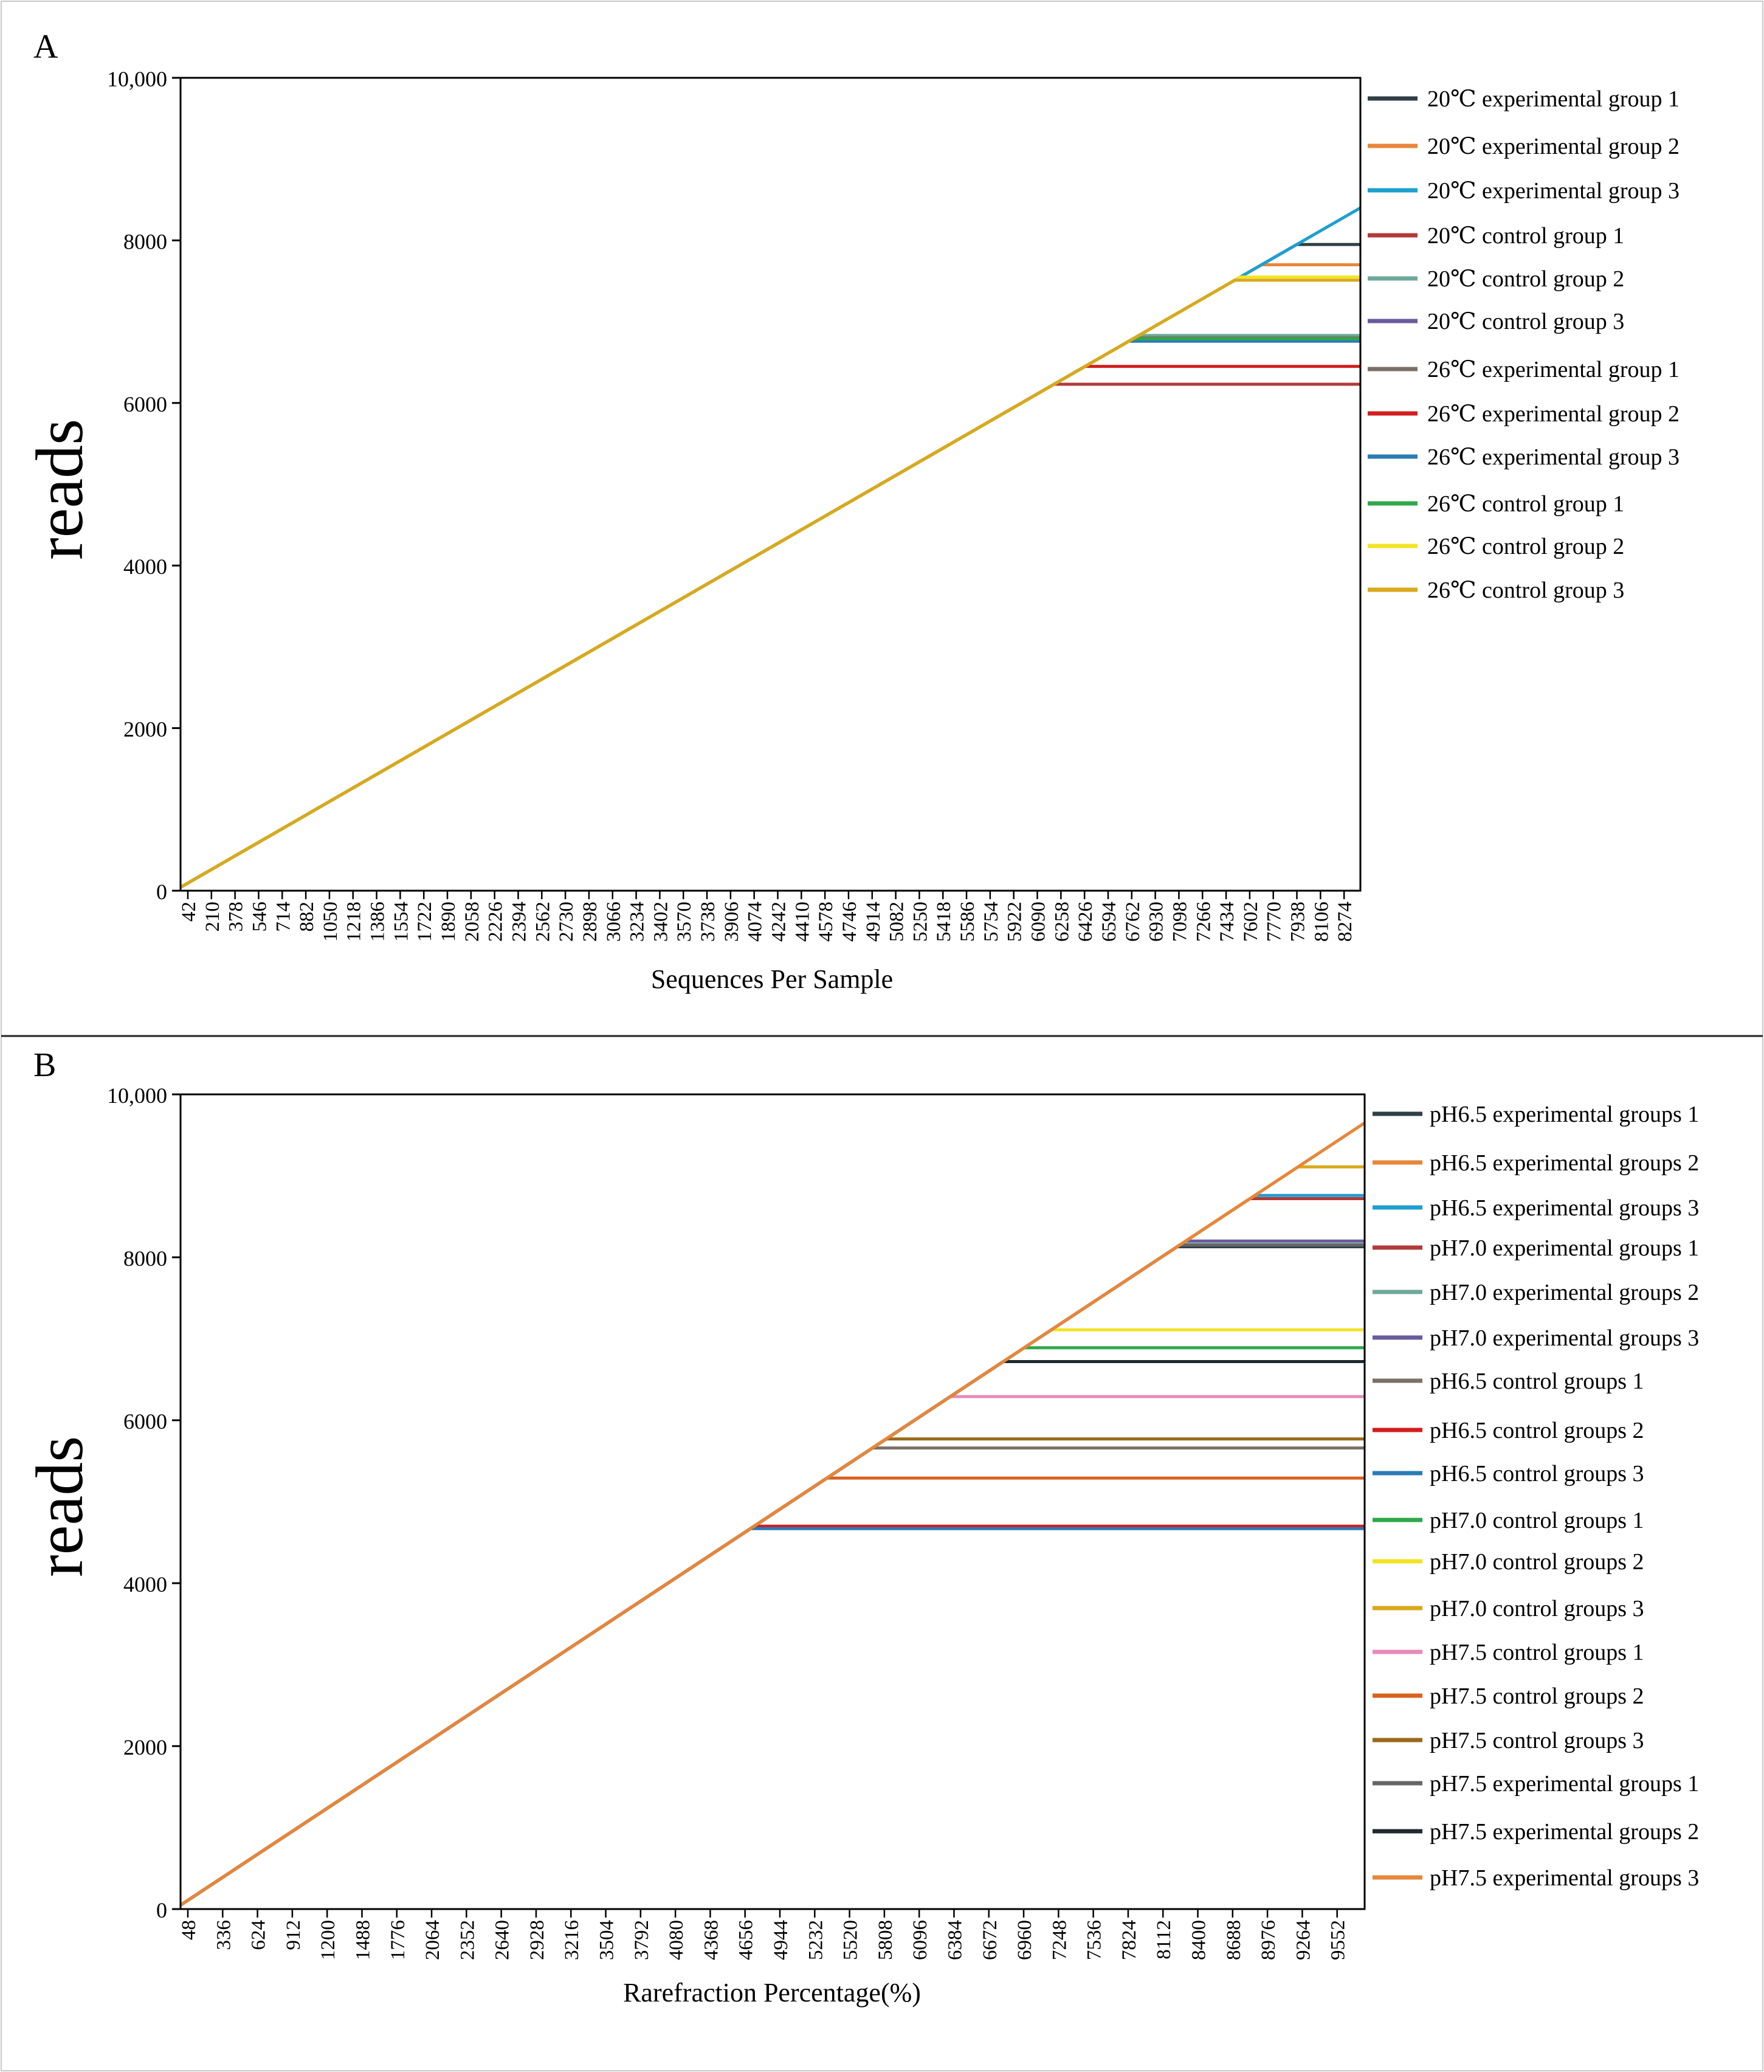  Describe the element at coordinates (189, 1930) in the screenshot. I see `panel-b-x-tick-label: 48` at that location.